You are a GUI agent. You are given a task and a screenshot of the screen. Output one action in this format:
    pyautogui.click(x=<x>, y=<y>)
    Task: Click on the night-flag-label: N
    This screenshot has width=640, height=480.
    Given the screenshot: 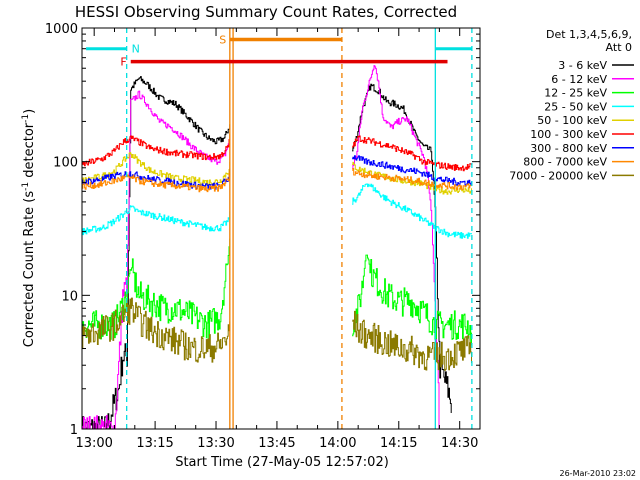 What is the action you would take?
    pyautogui.click(x=136, y=49)
    